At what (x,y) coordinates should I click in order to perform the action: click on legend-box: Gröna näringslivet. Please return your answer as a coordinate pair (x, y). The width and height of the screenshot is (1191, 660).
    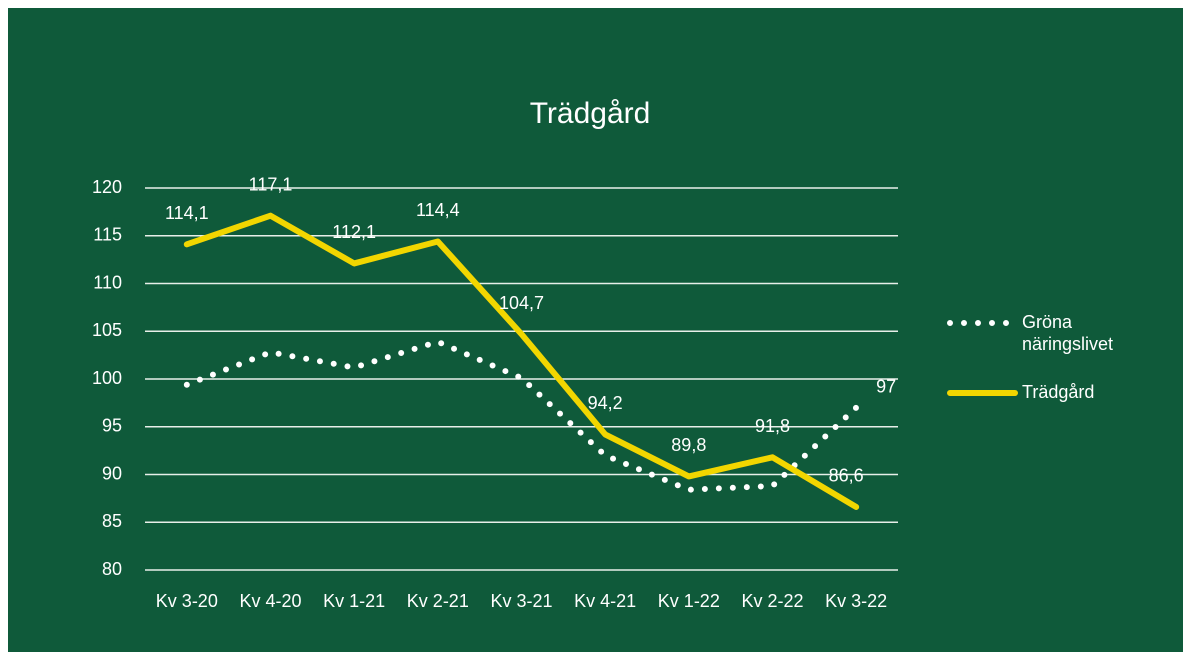
    Looking at the image, I should click on (1068, 333).